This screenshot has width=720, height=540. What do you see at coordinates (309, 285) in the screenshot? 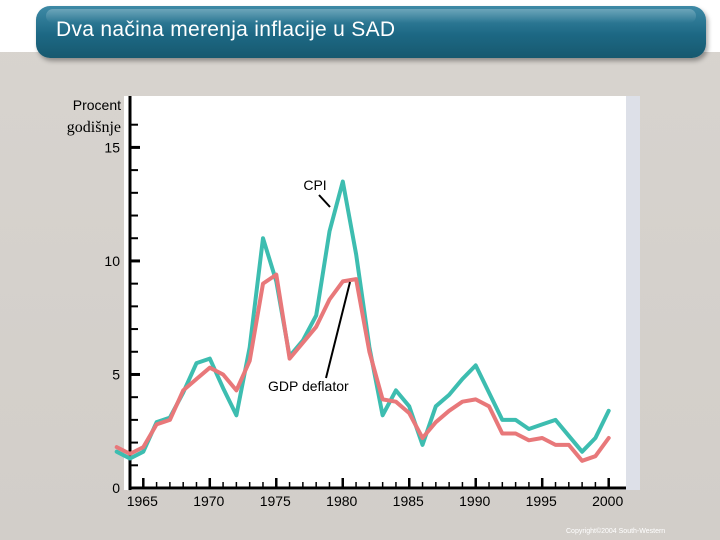
I see `annotation-layer: CPI GDP deflator` at bounding box center [309, 285].